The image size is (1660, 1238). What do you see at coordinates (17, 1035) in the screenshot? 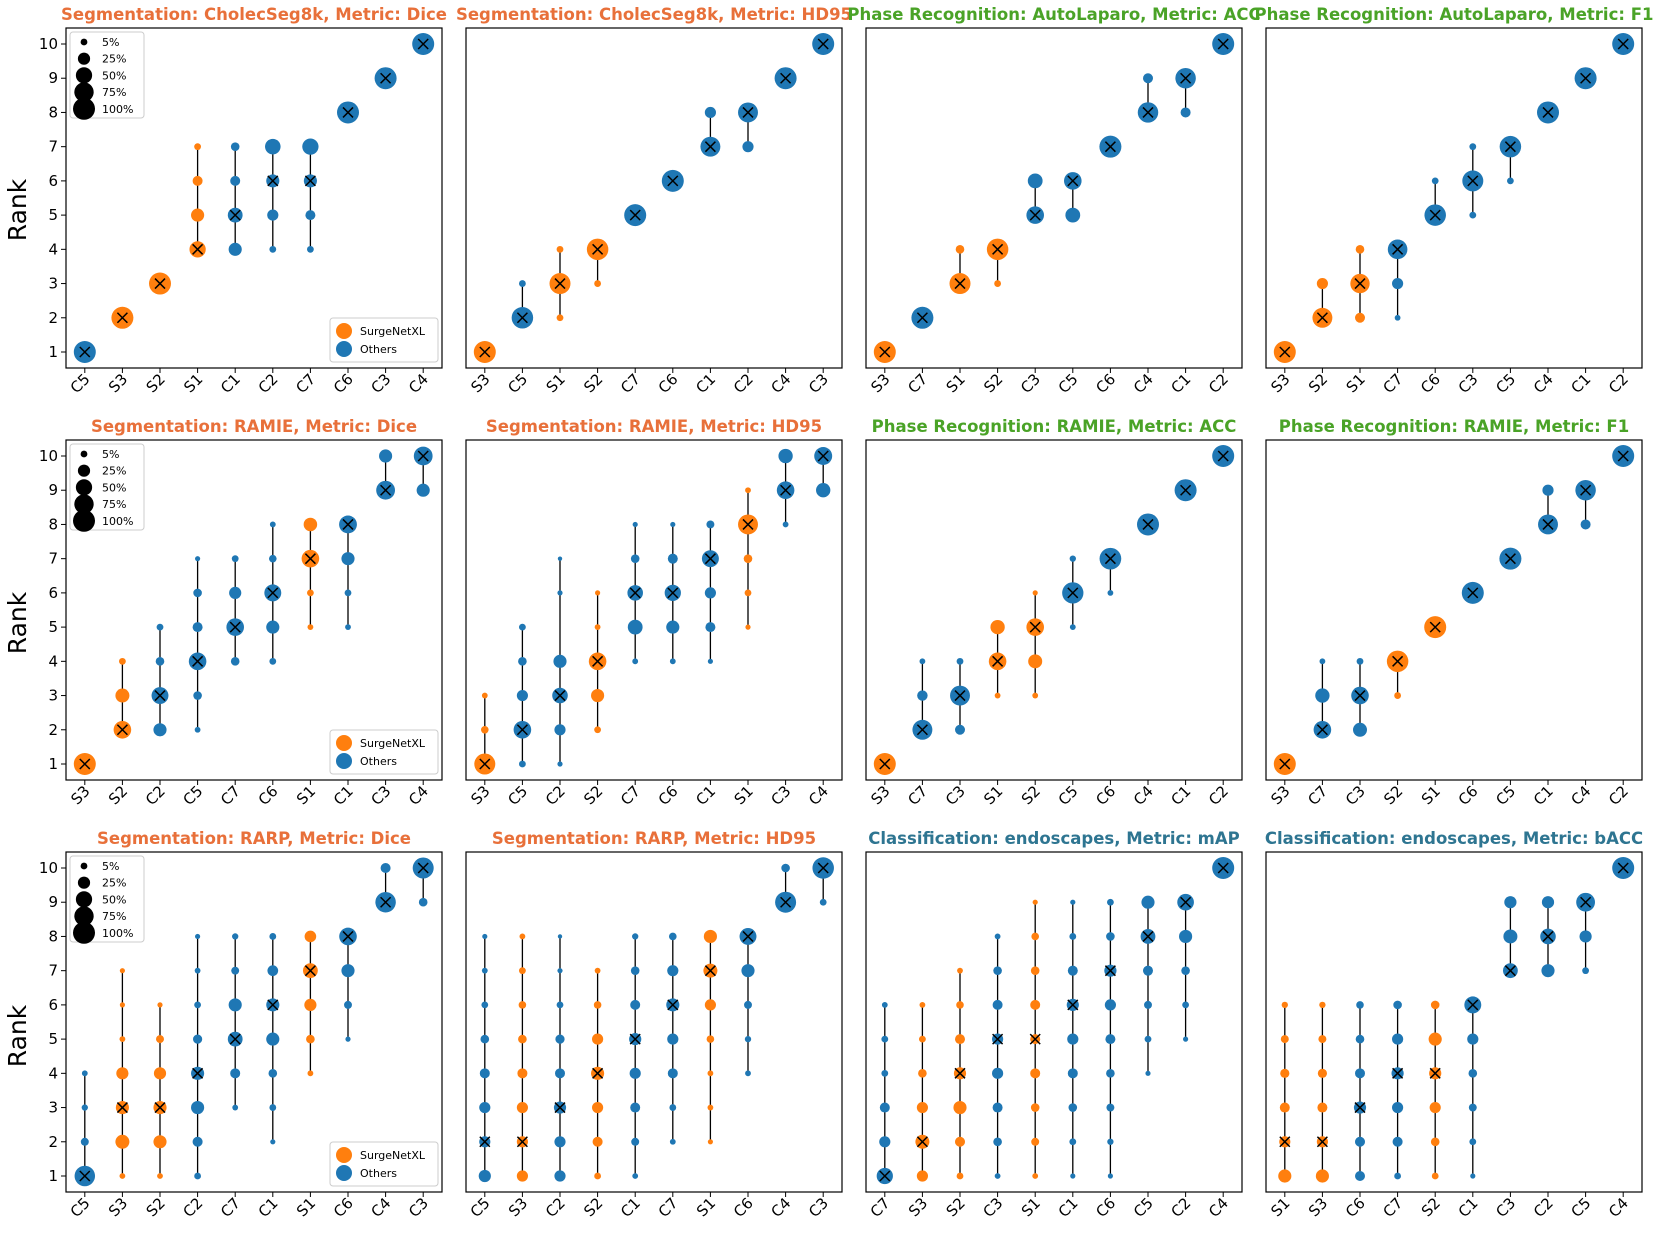
I see `y-axis-label-row3: Rank` at bounding box center [17, 1035].